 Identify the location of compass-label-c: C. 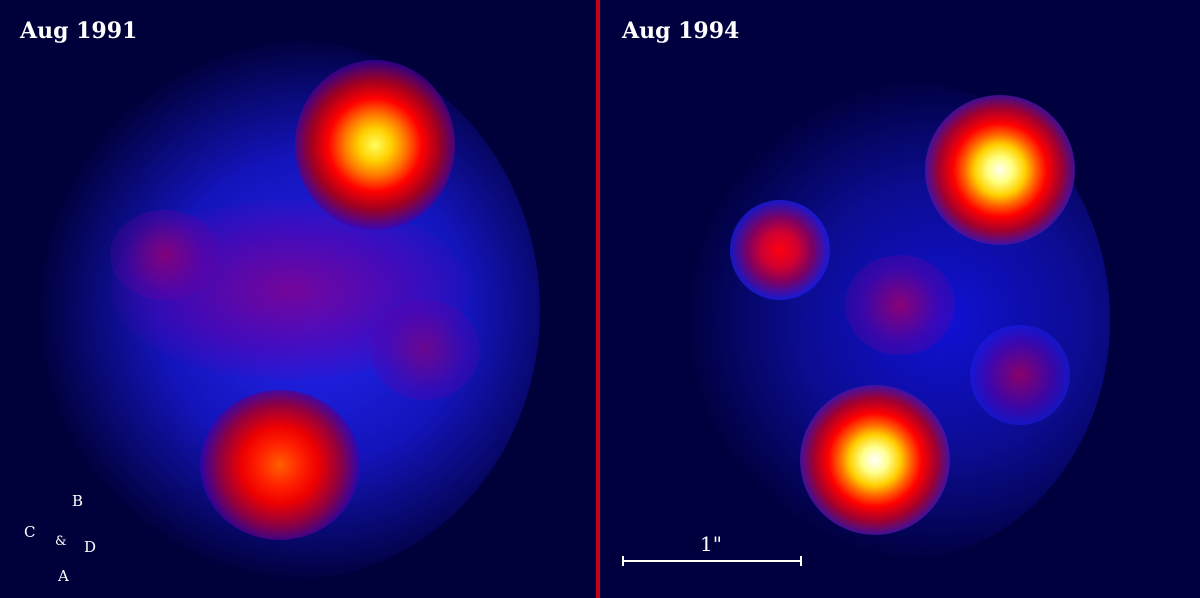
(30, 532).